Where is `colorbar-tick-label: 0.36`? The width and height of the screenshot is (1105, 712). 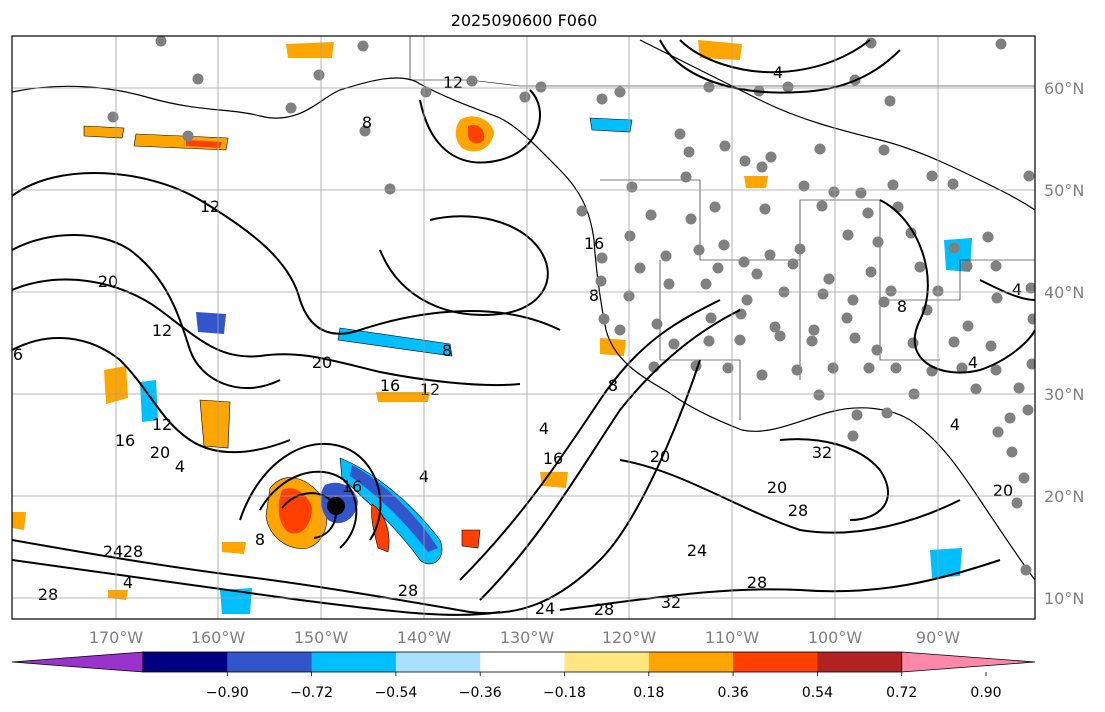
colorbar-tick-label: 0.36 is located at coordinates (733, 693).